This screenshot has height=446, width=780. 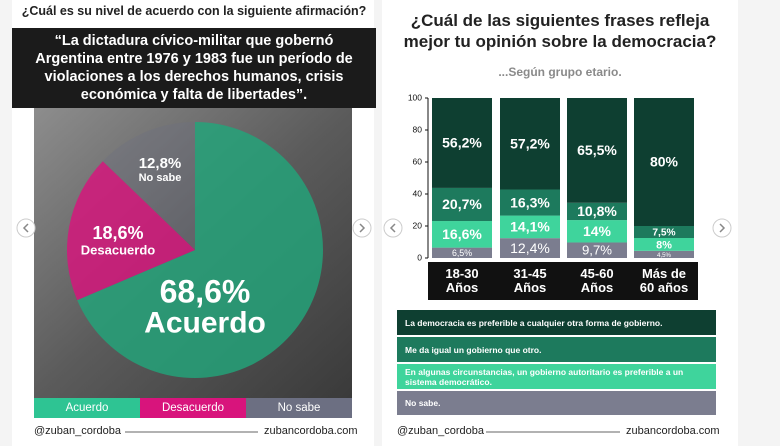 What do you see at coordinates (418, 161) in the screenshot?
I see `y-tick-label: 60` at bounding box center [418, 161].